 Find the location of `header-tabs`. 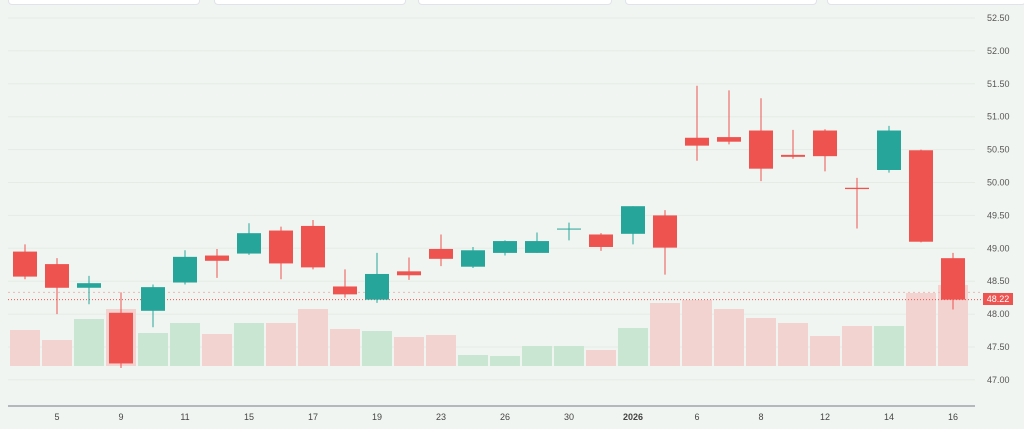

header-tabs is located at coordinates (512, 3).